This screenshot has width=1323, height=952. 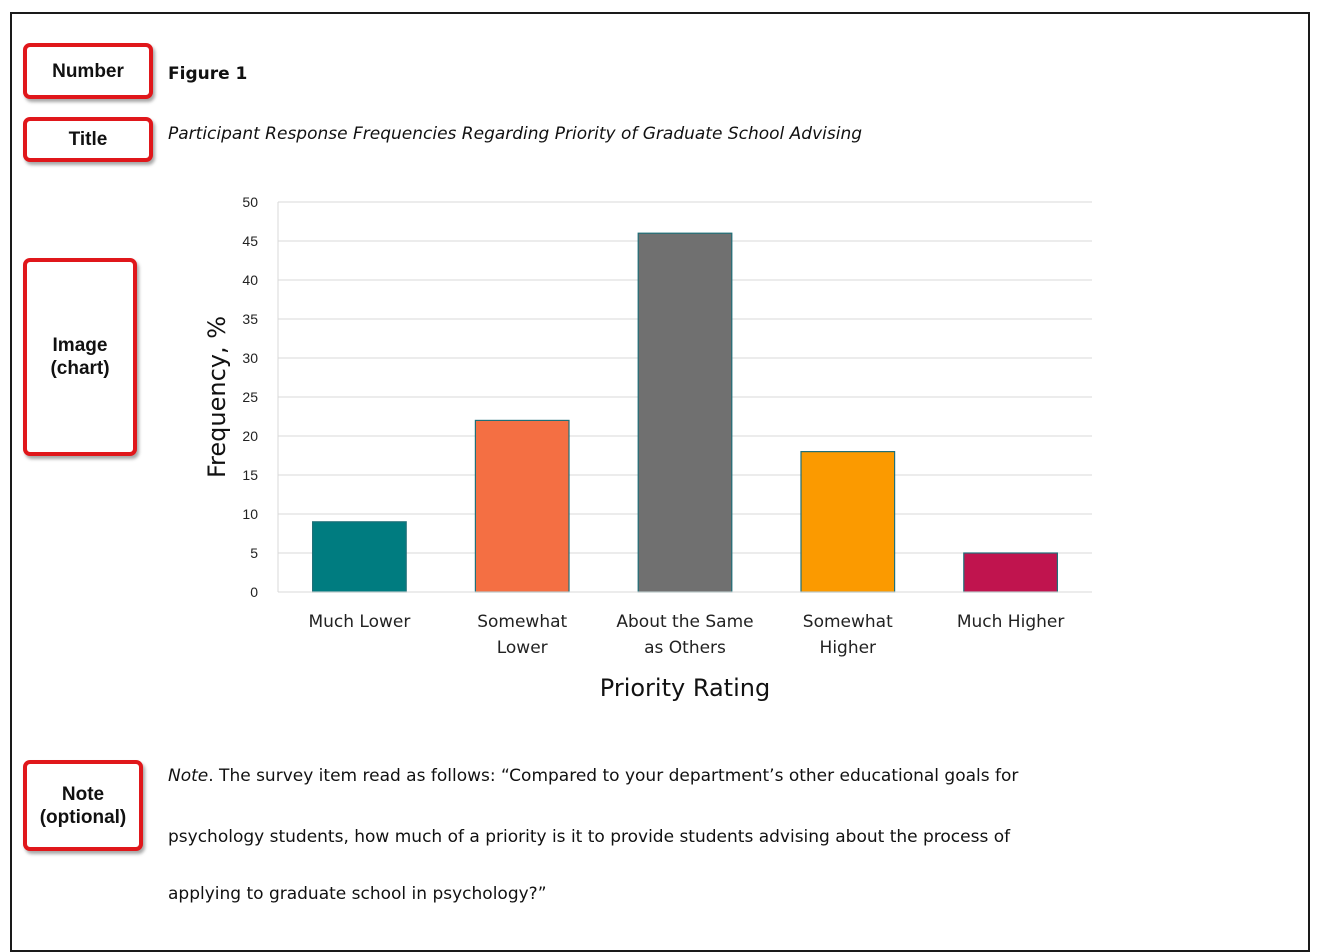 I want to click on note-callout-line1: Note, so click(x=83, y=794).